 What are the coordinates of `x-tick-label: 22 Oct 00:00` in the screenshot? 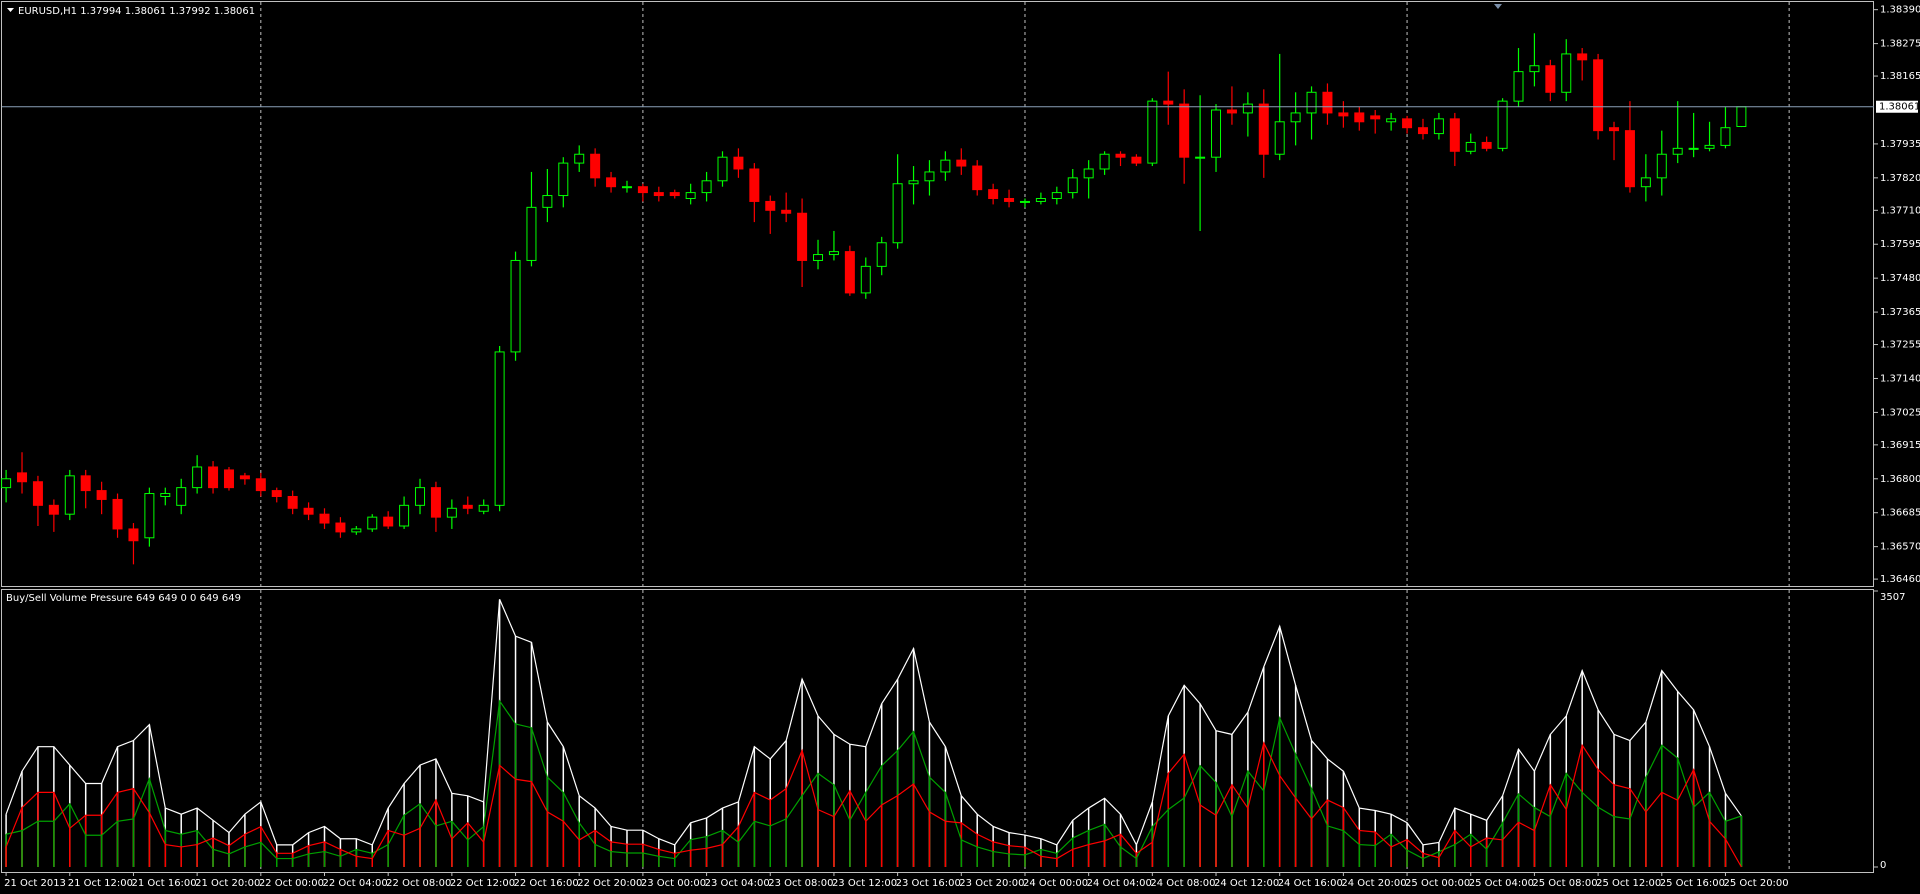 It's located at (291, 883).